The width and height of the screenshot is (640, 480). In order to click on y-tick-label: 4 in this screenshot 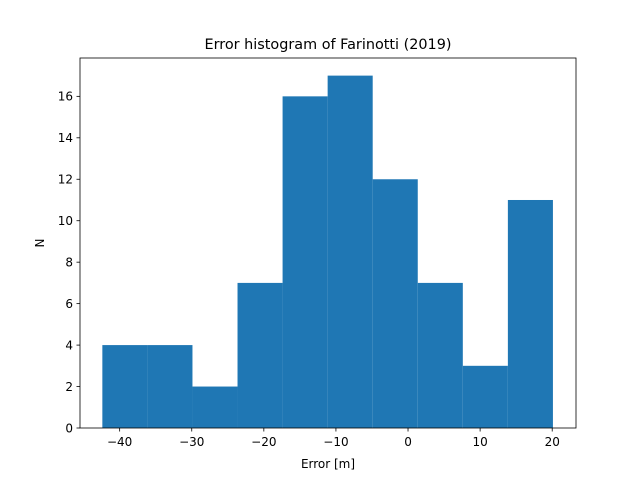, I will do `click(69, 345)`.